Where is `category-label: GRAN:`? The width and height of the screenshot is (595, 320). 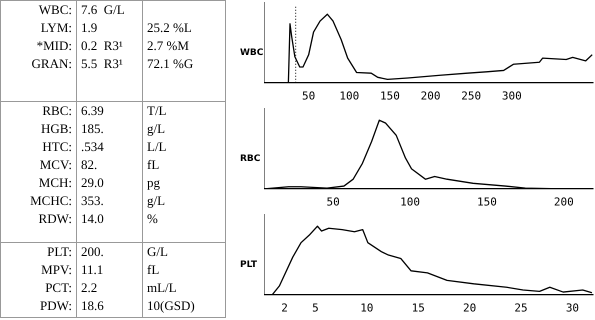 category-label: GRAN: is located at coordinates (52, 63).